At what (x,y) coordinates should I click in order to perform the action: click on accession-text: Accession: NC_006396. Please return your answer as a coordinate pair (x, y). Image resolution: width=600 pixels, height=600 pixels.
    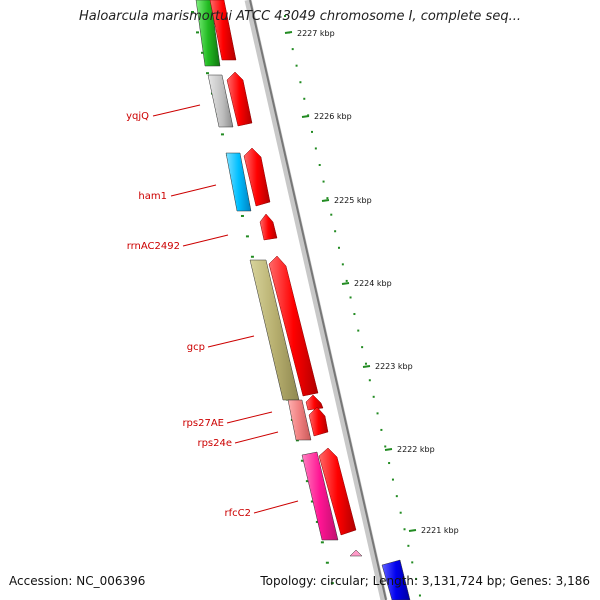
    Looking at the image, I should click on (77, 581).